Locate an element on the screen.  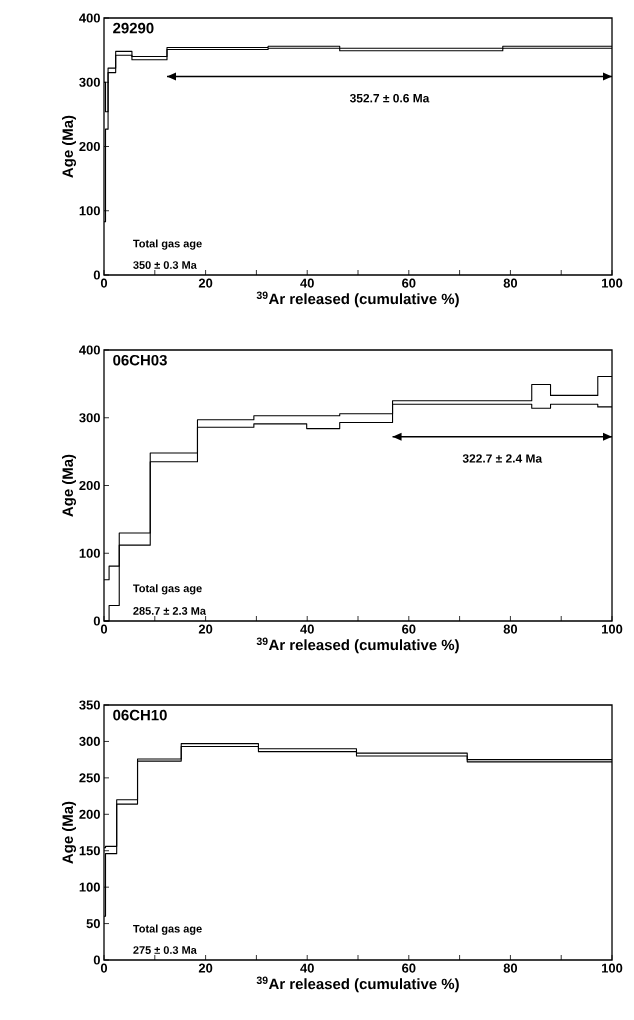
y-tick-label: 350 is located at coordinates (89, 705).